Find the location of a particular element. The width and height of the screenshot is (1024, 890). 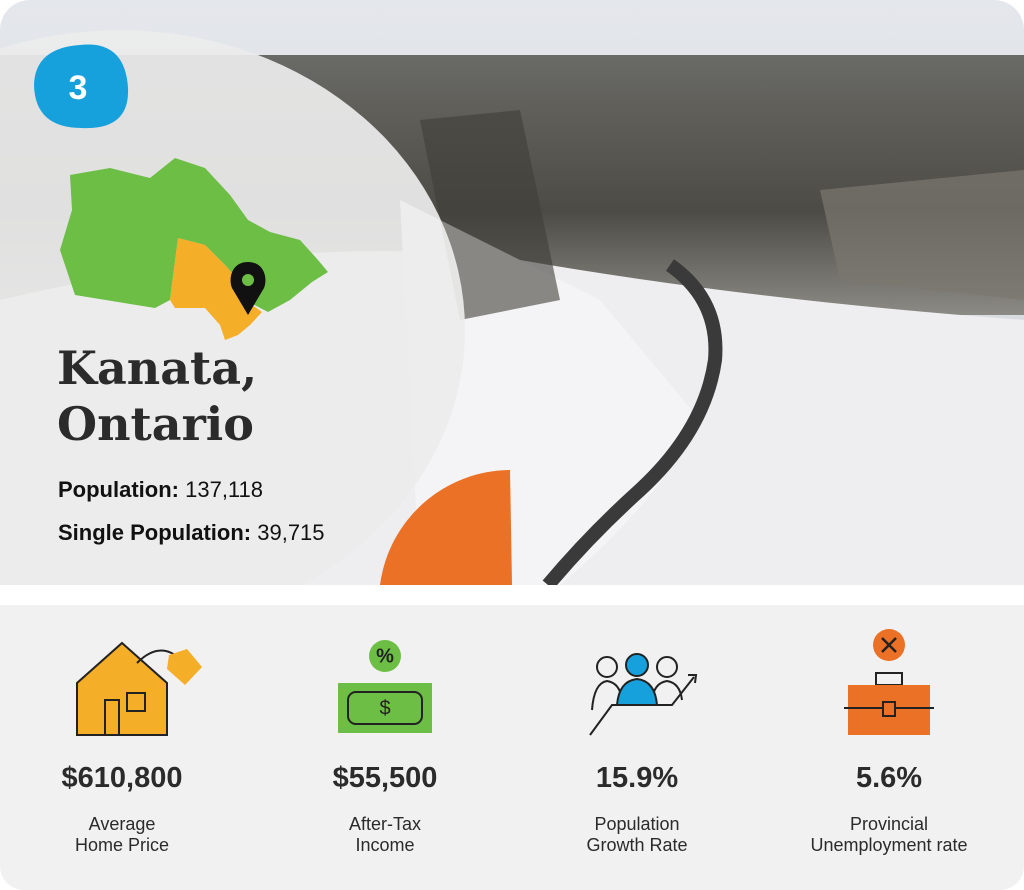

stat: Single Population: 39,715 is located at coordinates (191, 533).